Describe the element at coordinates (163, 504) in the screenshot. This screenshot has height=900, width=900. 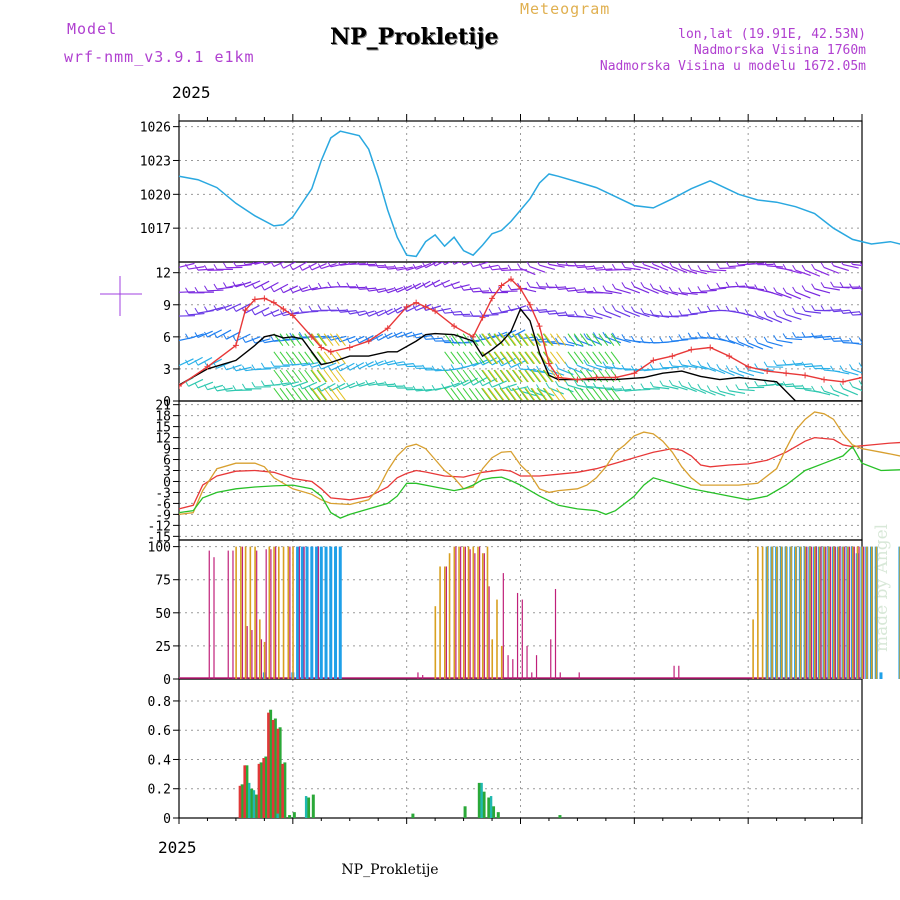
I see `y-tick-label: -6` at that location.